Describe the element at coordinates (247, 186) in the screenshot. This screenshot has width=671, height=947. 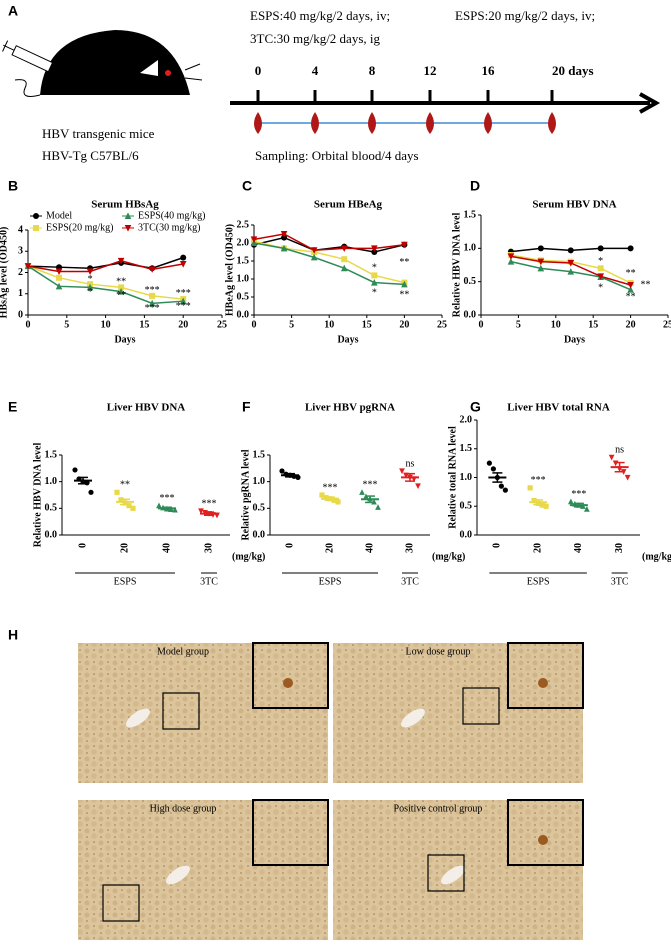
I see `panel-letter: C` at that location.